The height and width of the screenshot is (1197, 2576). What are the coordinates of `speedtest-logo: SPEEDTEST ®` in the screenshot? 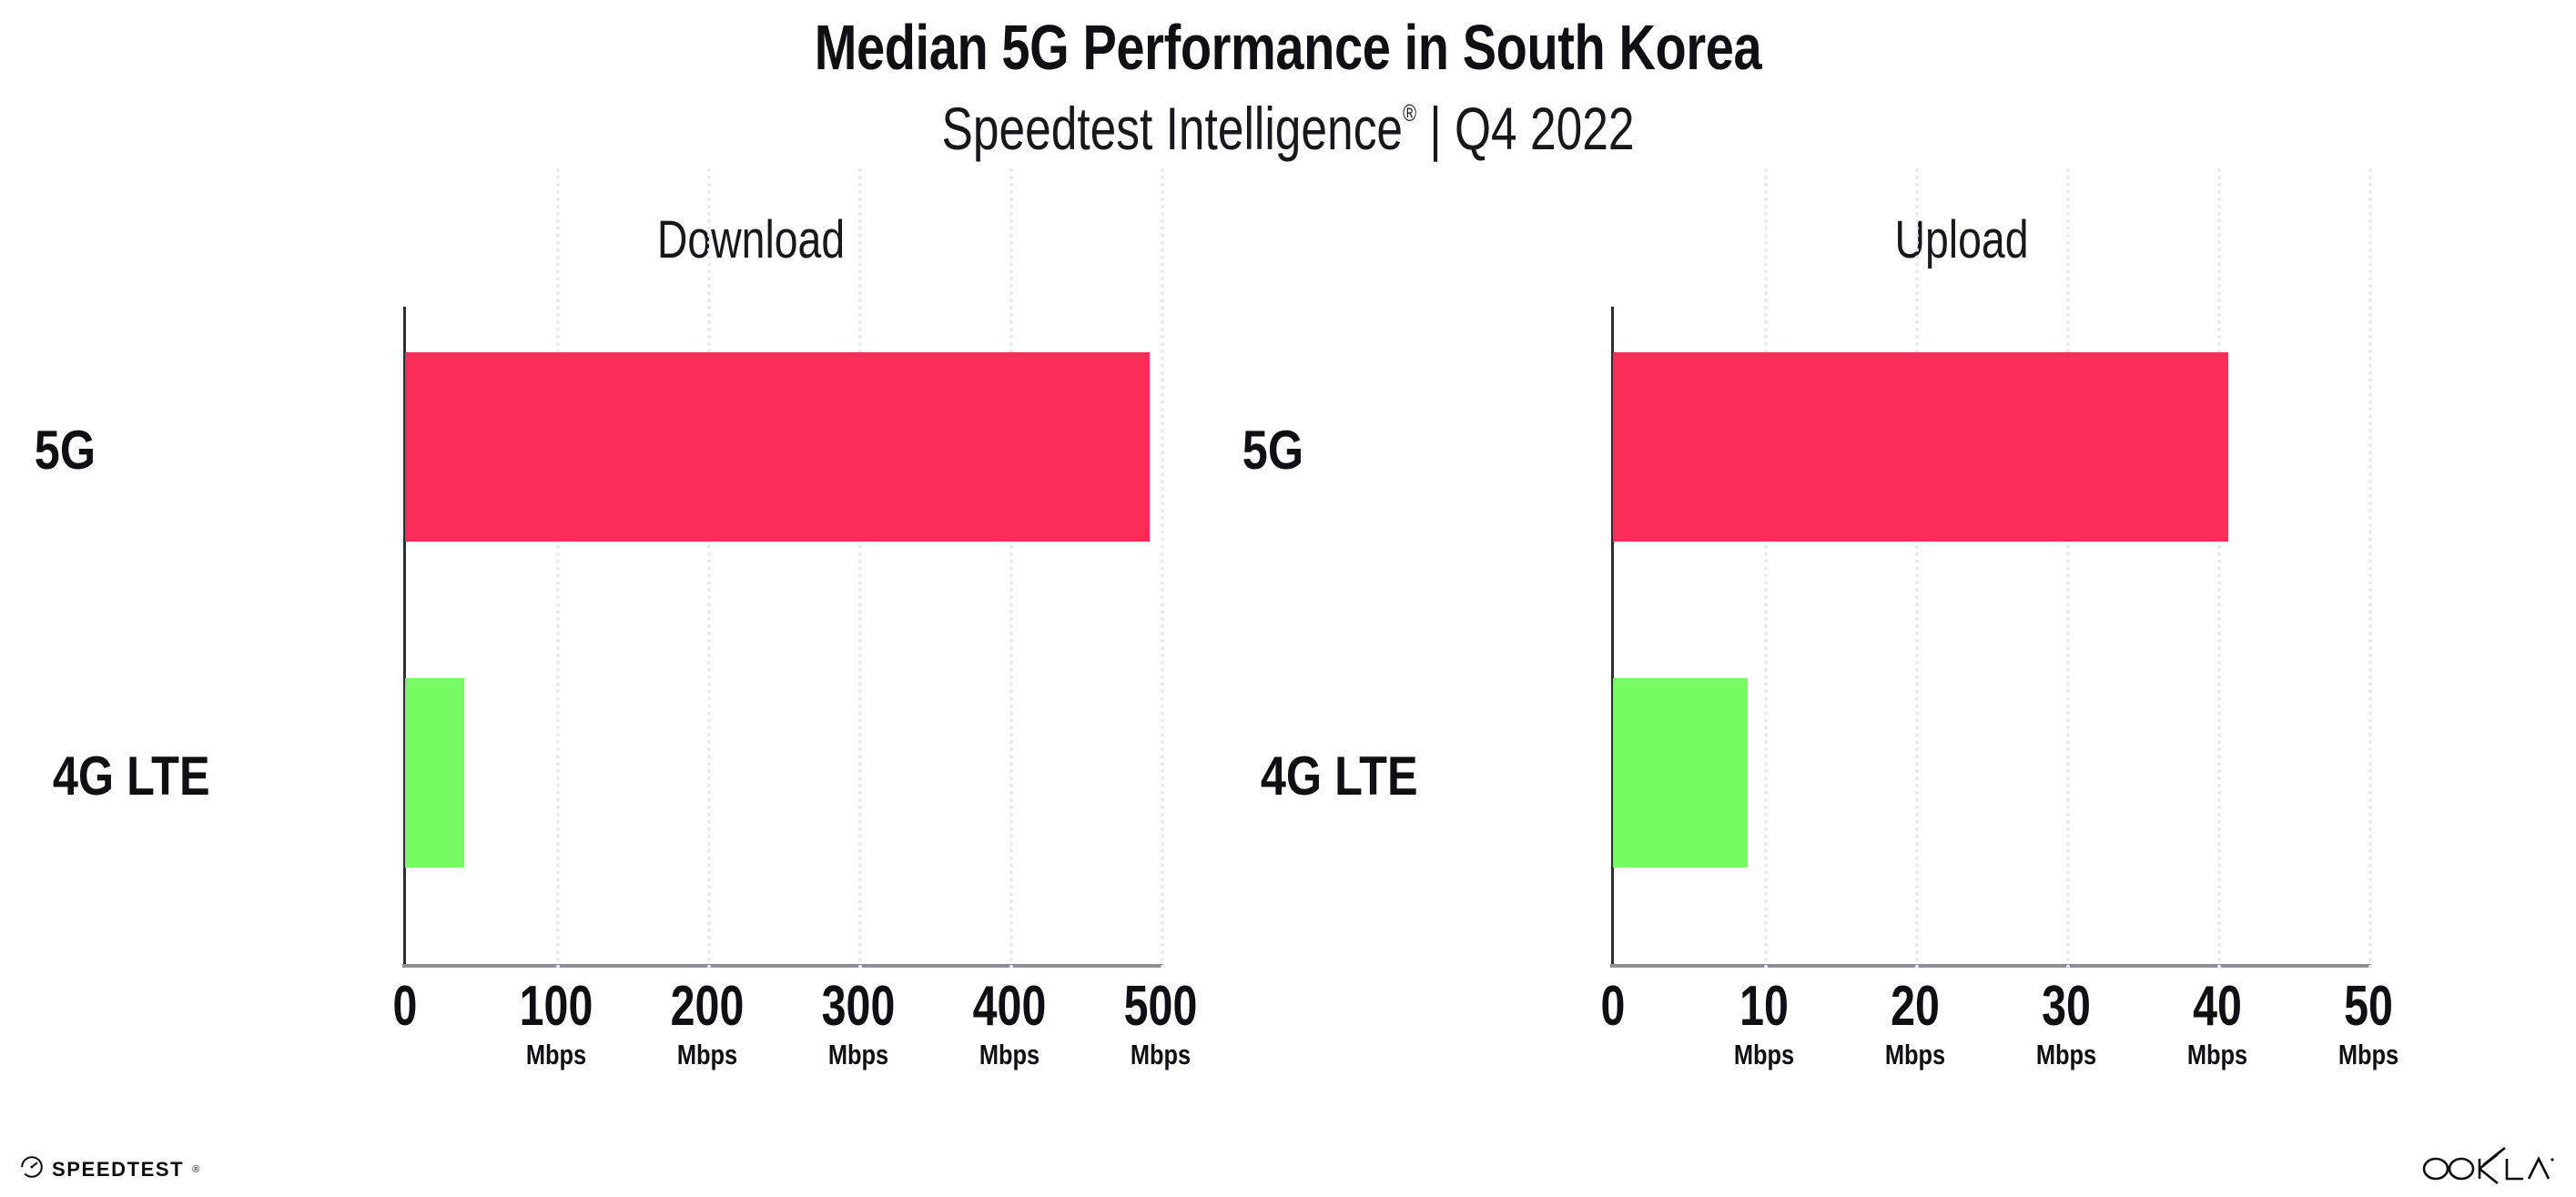 It's located at (109, 1169).